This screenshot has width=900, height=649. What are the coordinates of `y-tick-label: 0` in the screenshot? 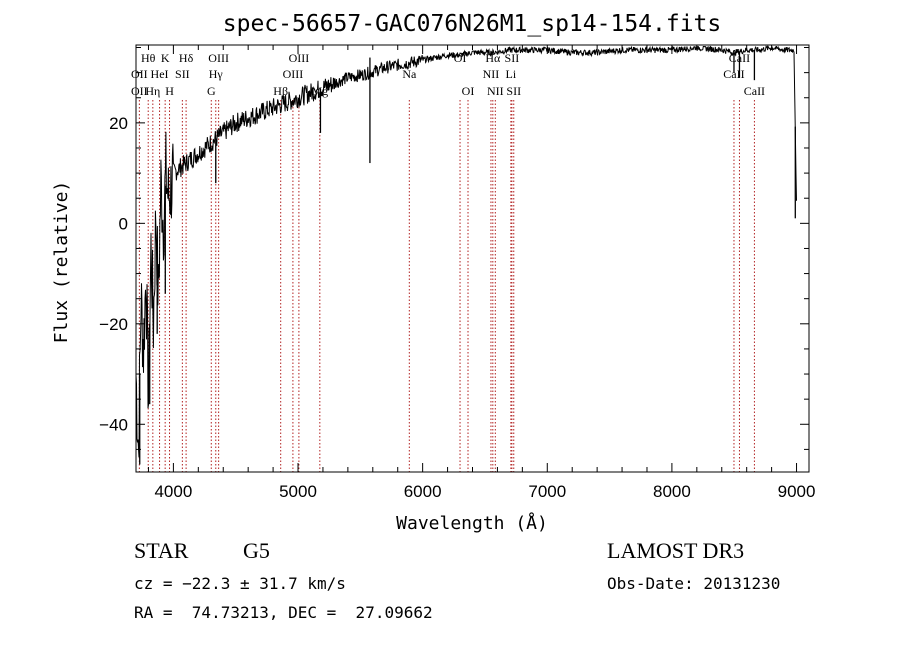 It's located at (123, 223).